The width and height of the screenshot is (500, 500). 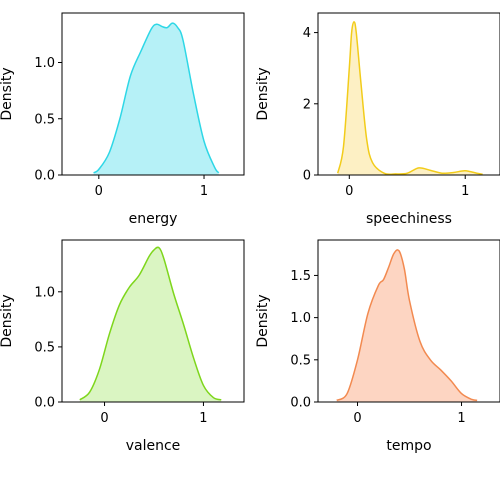 What do you see at coordinates (44, 176) in the screenshot?
I see `energy-y-tick-label: 0.0` at bounding box center [44, 176].